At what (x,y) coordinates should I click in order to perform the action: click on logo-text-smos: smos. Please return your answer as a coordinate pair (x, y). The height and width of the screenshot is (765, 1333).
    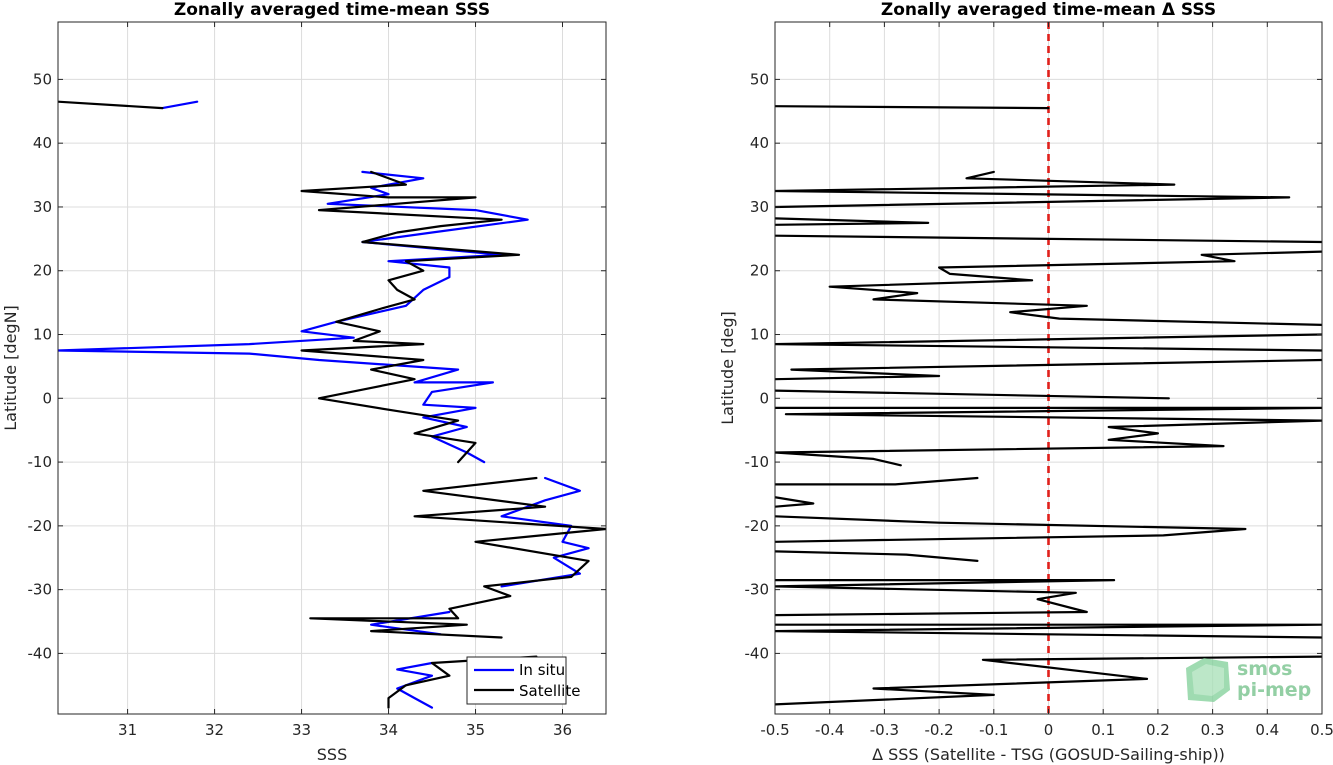
    Looking at the image, I should click on (1264, 669).